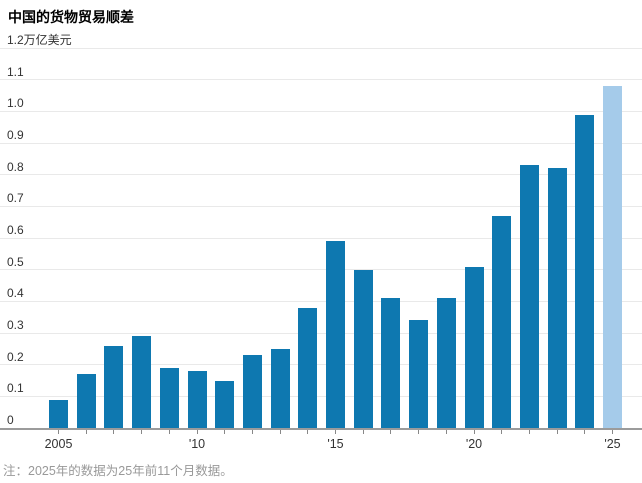 Image resolution: width=642 pixels, height=483 pixels. Describe the element at coordinates (502, 321) in the screenshot. I see `bar-2021` at that location.